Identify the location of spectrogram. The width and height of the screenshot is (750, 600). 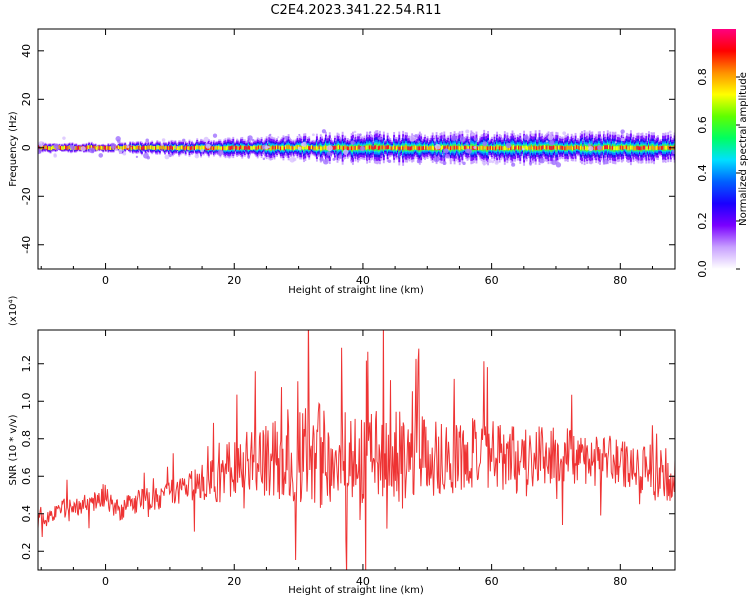
(356, 148).